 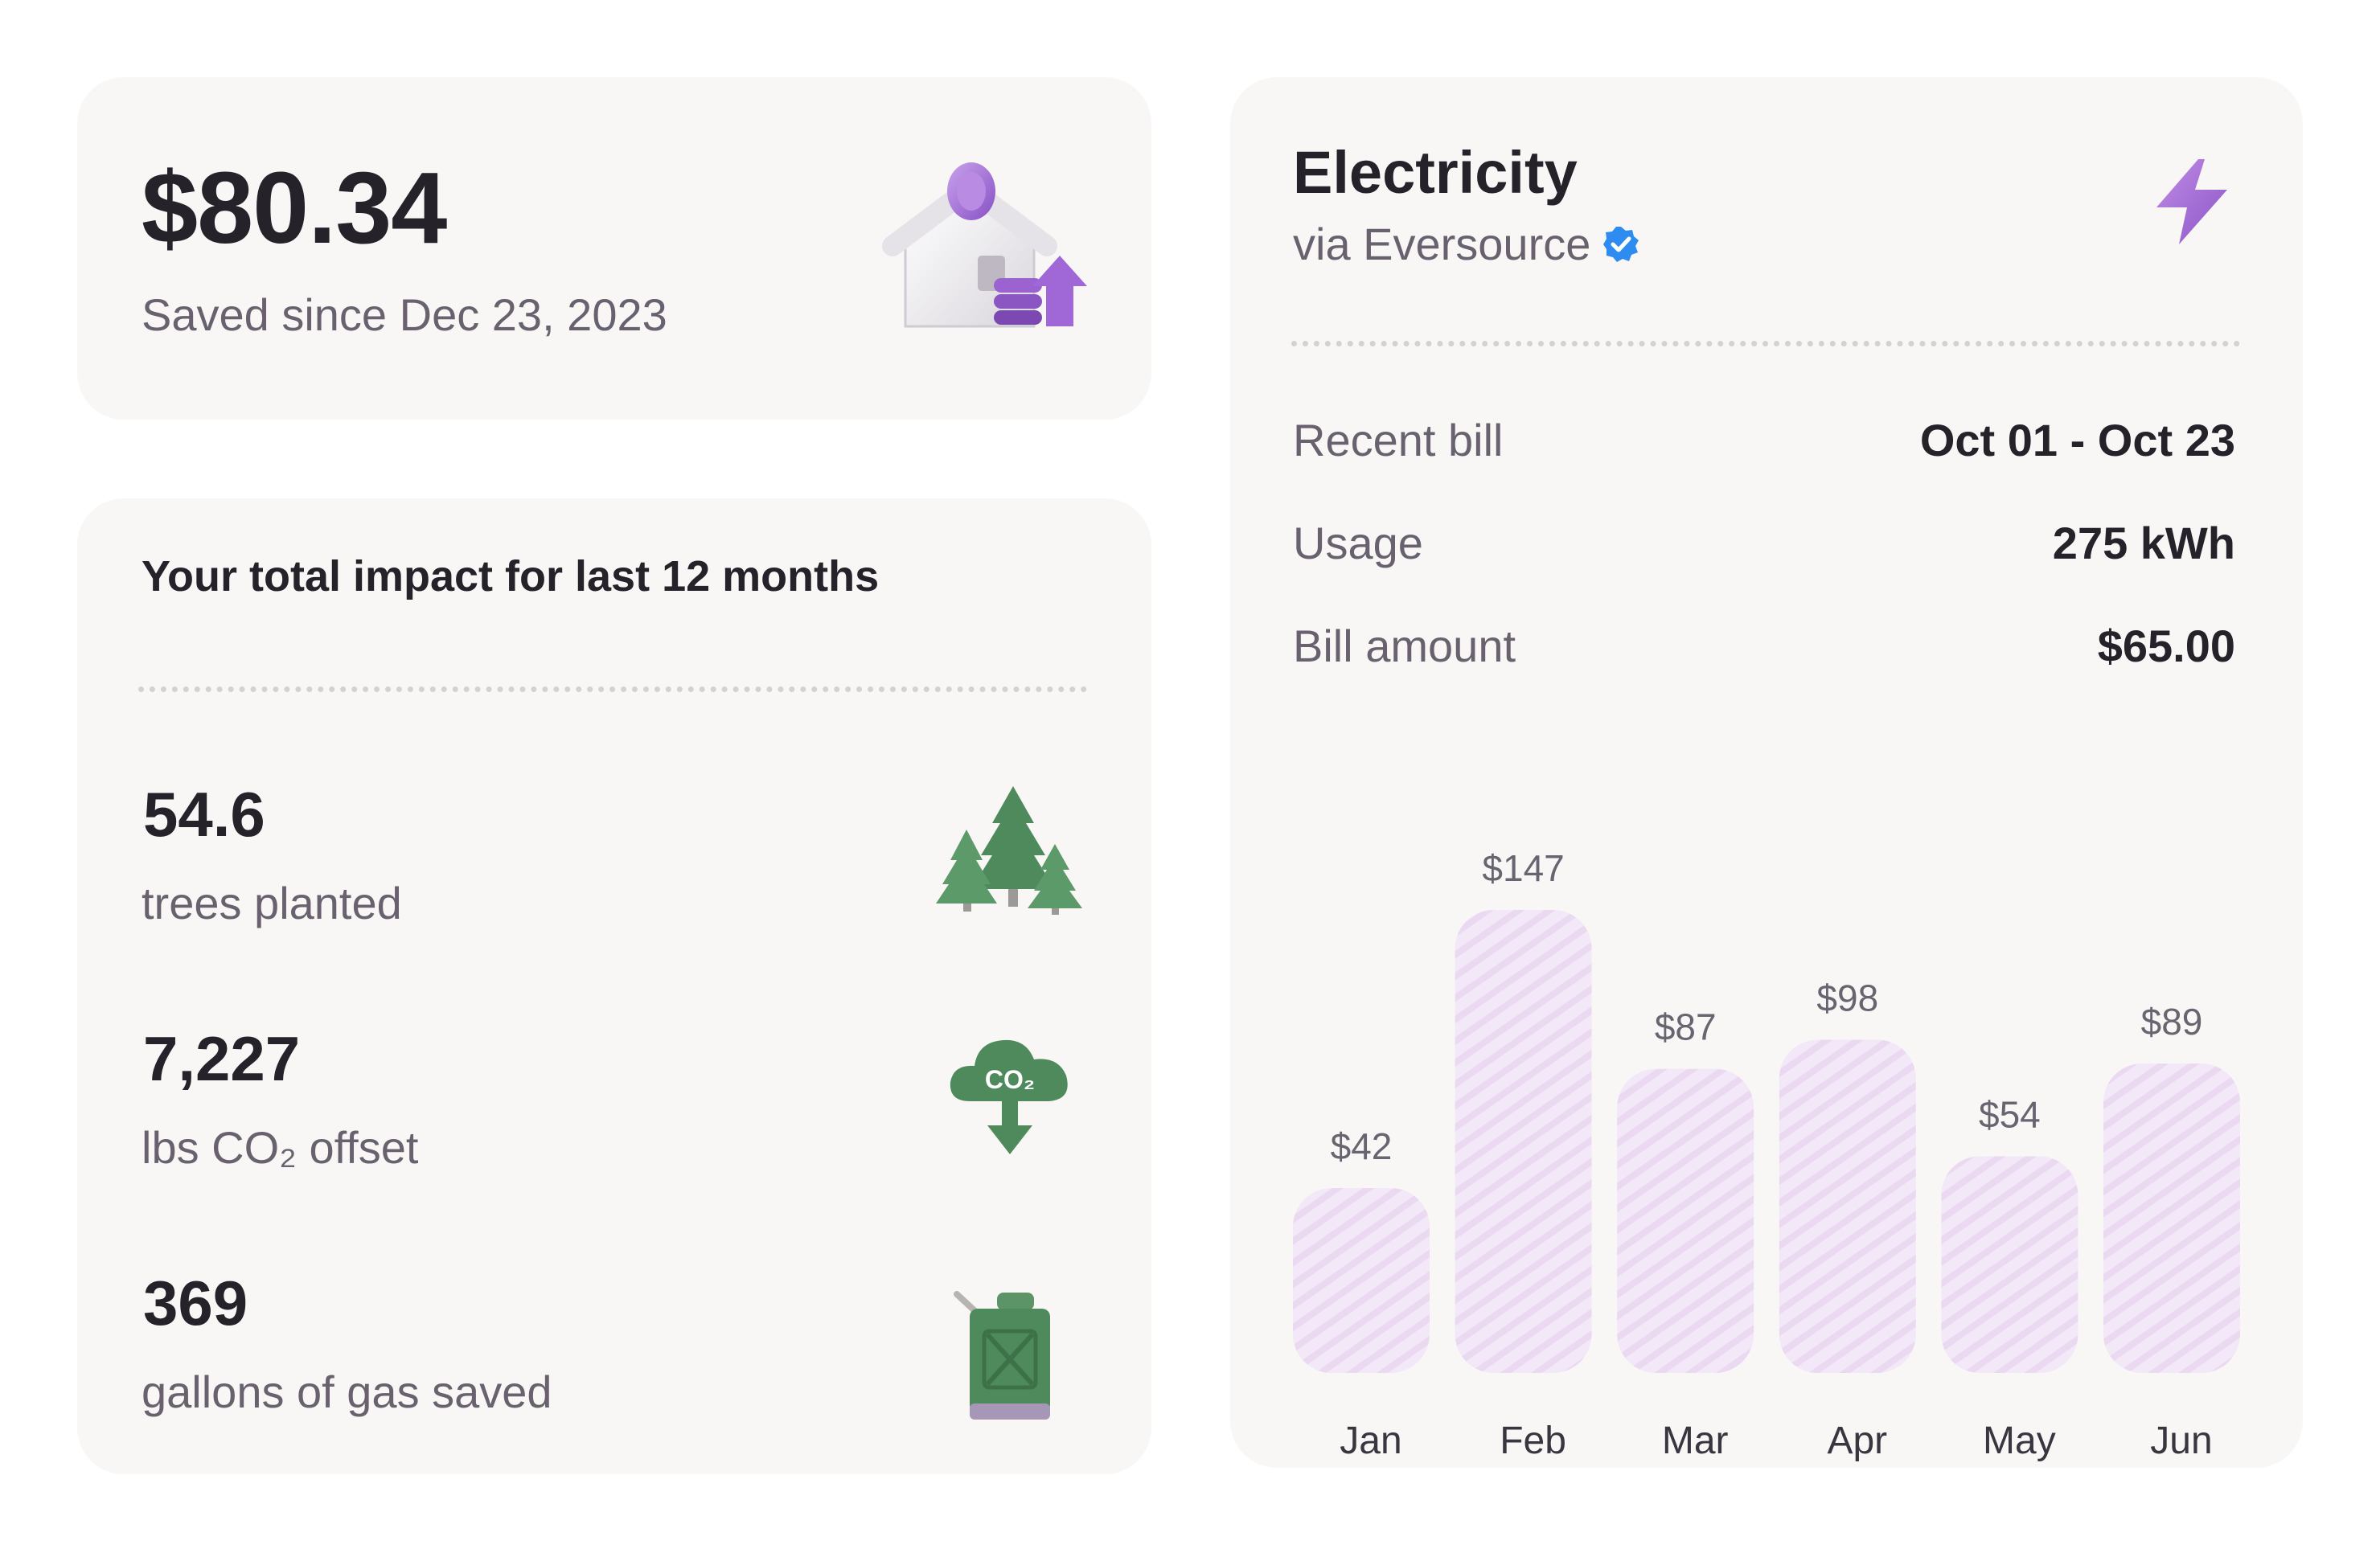 I want to click on usage-label: Usage, so click(x=1358, y=543).